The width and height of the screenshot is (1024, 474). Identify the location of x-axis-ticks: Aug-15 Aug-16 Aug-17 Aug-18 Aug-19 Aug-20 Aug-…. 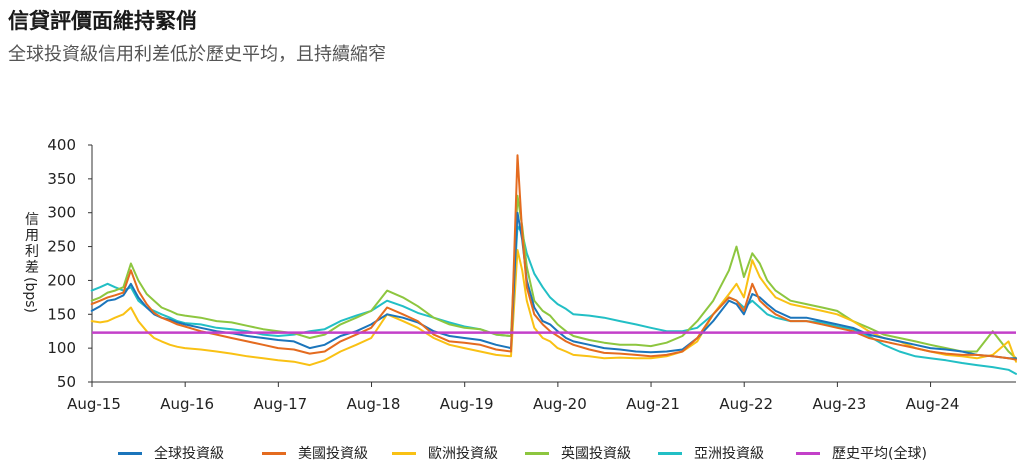
(513, 397).